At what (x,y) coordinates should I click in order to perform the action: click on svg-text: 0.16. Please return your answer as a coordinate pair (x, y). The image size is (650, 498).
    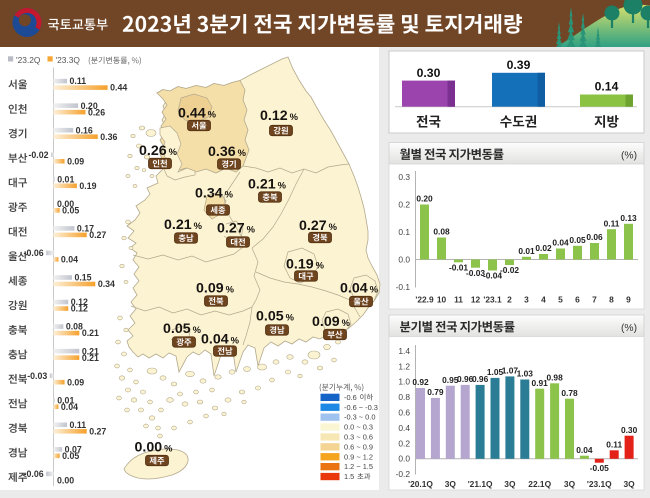
    Looking at the image, I should click on (84, 130).